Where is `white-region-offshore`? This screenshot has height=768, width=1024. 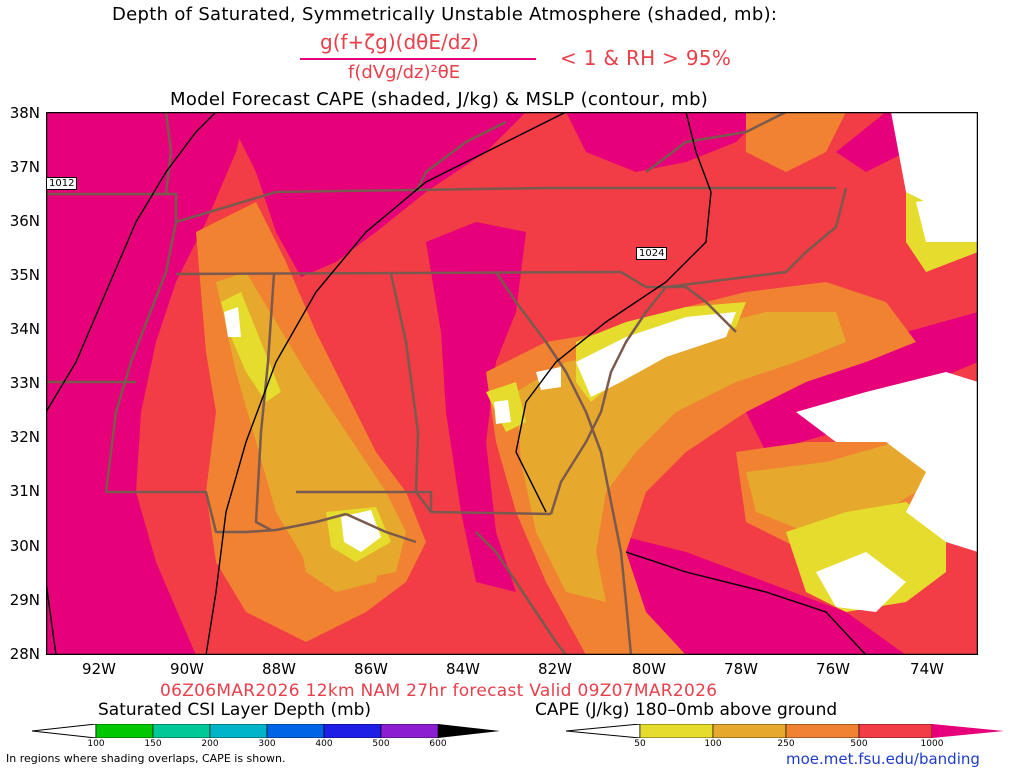
white-region-offshore is located at coordinates (887, 462).